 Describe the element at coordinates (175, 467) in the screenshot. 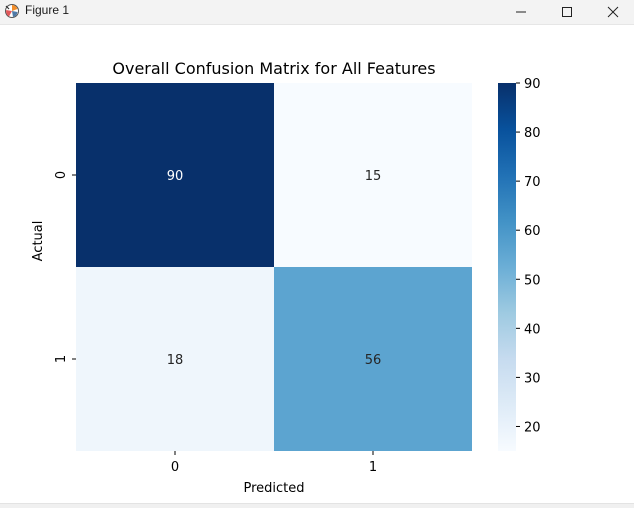

I see `x-tick-label: 0` at that location.